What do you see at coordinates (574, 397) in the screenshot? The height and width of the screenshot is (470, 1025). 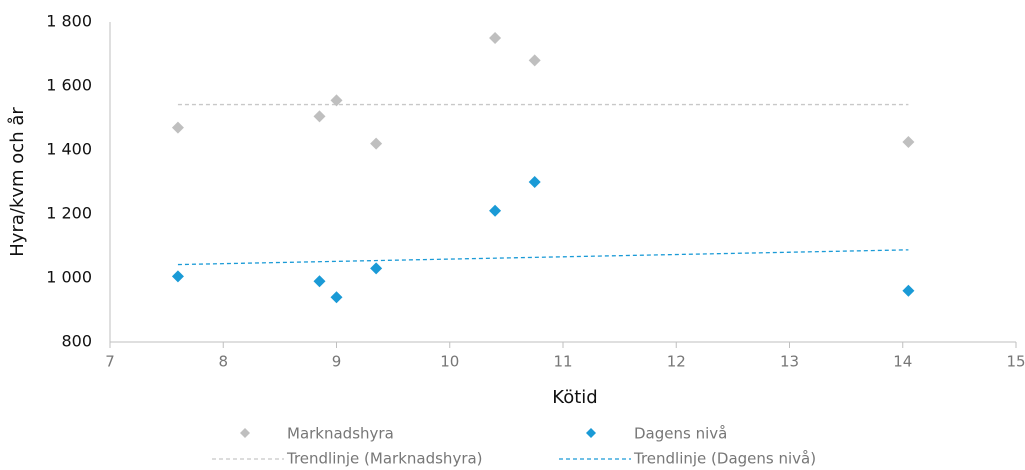 I see `x-axis-label: Kötid` at bounding box center [574, 397].